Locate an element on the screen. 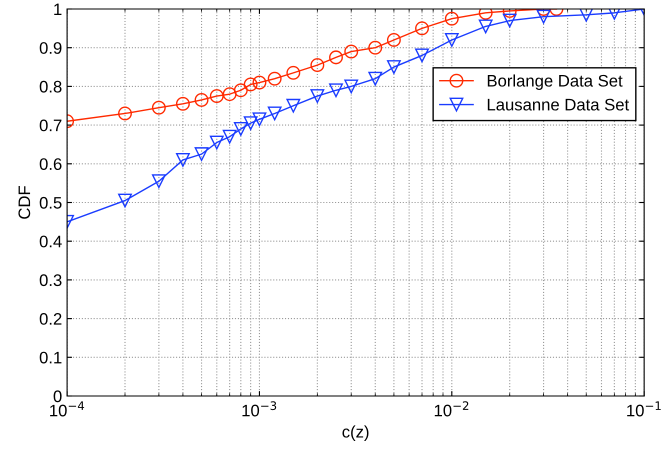 The image size is (671, 450). x-tick-label: 10$^{−1}$ is located at coordinates (644, 408).